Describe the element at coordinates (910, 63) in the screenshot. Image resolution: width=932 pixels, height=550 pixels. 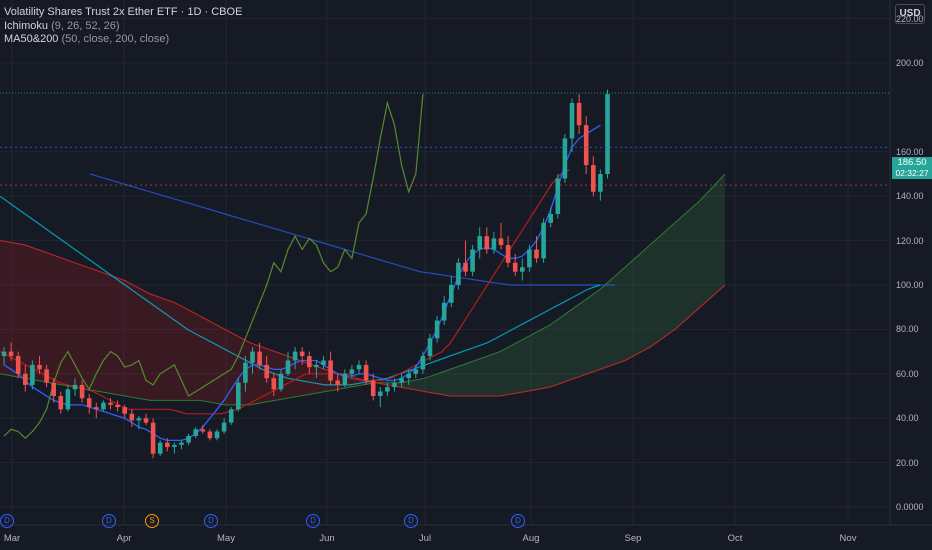
I see `price-axis-label: 200.00` at that location.